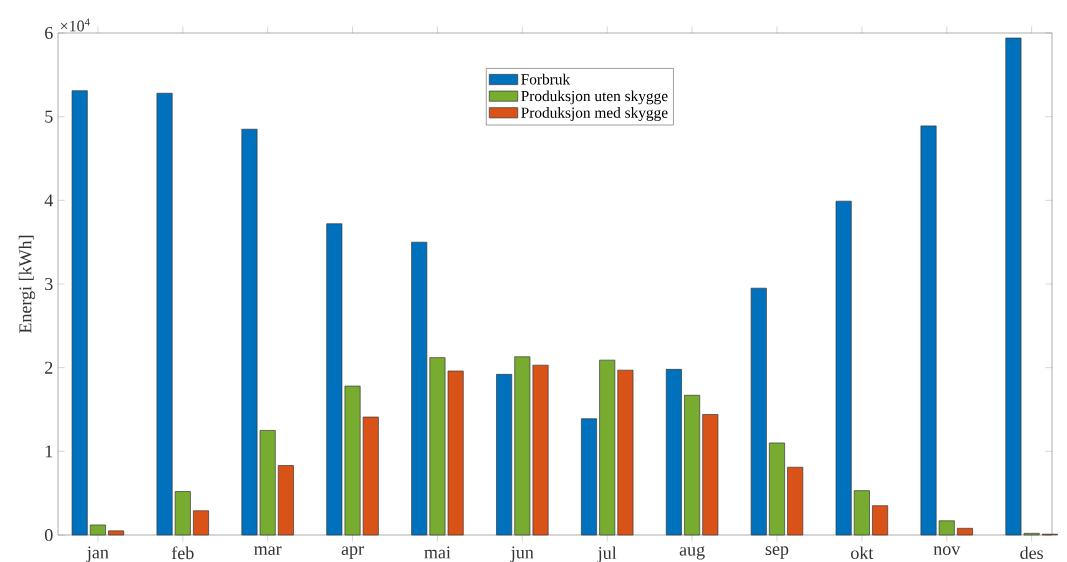  What do you see at coordinates (27, 284) in the screenshot?
I see `y-axis-title: Energi [kWh]` at bounding box center [27, 284].